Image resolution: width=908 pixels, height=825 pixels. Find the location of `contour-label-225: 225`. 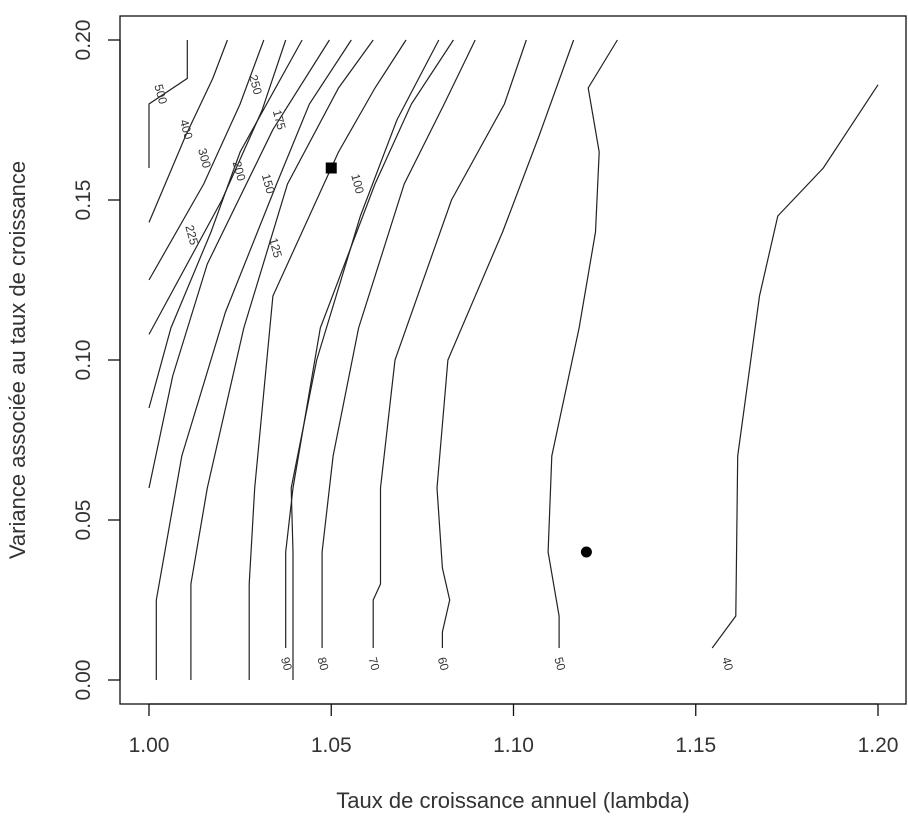

contour-label-225: 225 is located at coordinates (191, 234).